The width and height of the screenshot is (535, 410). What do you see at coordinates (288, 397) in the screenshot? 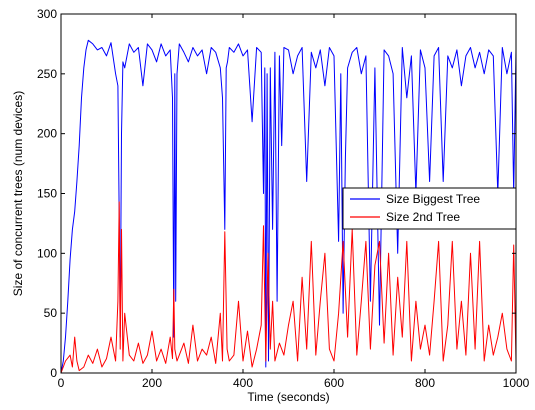
I see `x-axis-label: Time (seconds)` at bounding box center [288, 397].